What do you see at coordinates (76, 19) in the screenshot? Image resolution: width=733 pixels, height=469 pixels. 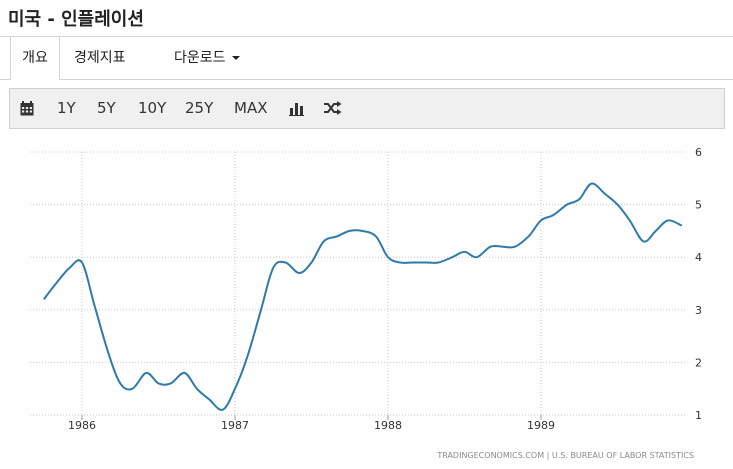 I see `page-title: 미국 - 인플레이션` at bounding box center [76, 19].